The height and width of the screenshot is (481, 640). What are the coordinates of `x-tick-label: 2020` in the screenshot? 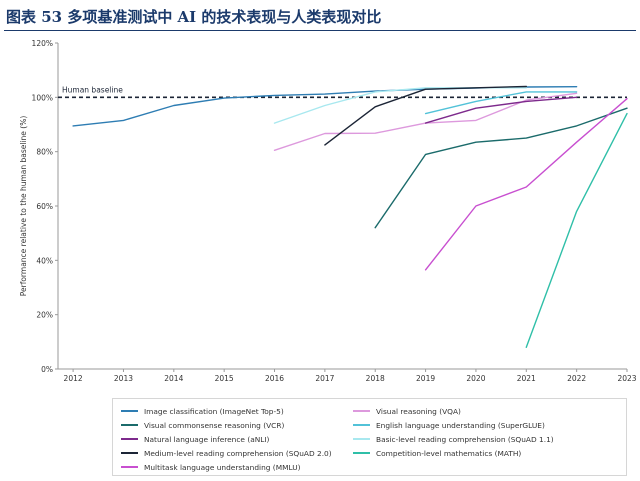 It's located at (475, 378).